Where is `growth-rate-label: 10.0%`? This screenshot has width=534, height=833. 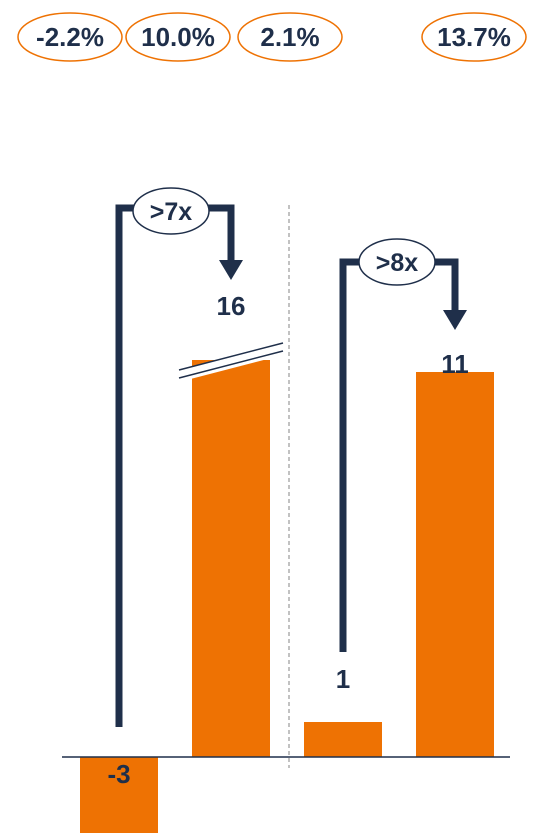 growth-rate-label: 10.0% is located at coordinates (178, 37).